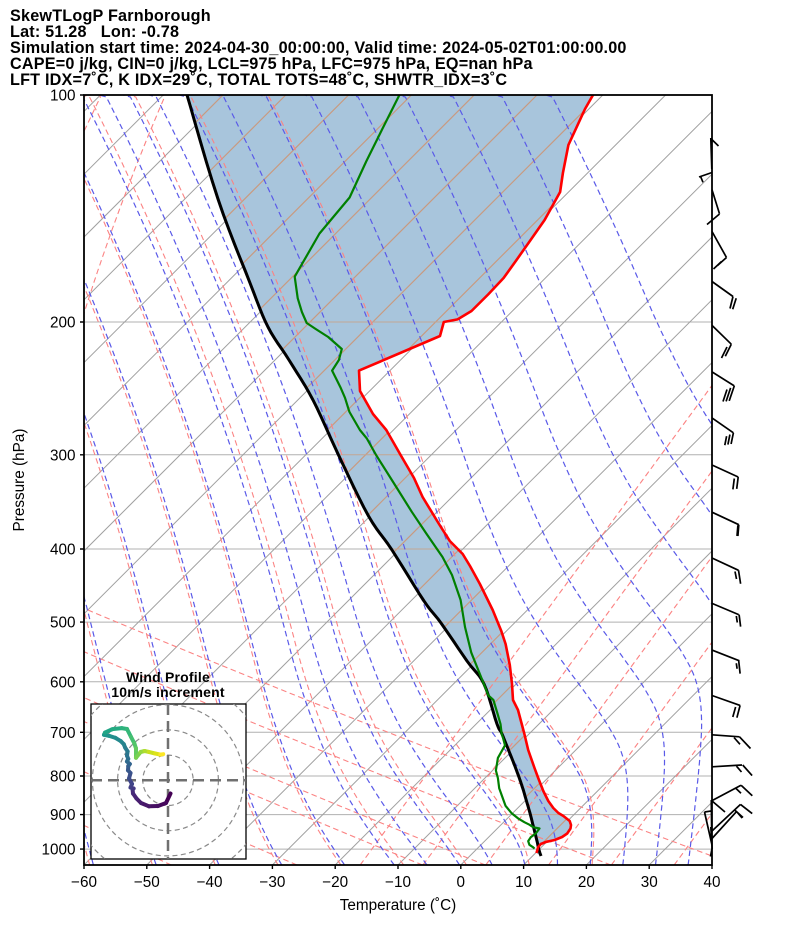  Describe the element at coordinates (523, 882) in the screenshot. I see `svg-text: 10` at that location.